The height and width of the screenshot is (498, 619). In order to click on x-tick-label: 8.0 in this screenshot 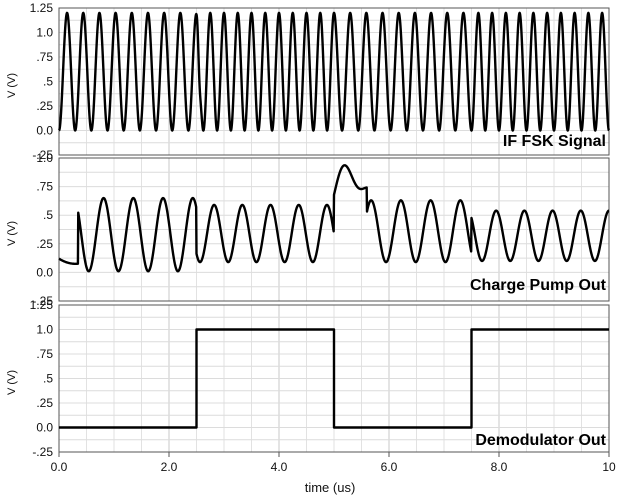, I will do `click(499, 467)`.